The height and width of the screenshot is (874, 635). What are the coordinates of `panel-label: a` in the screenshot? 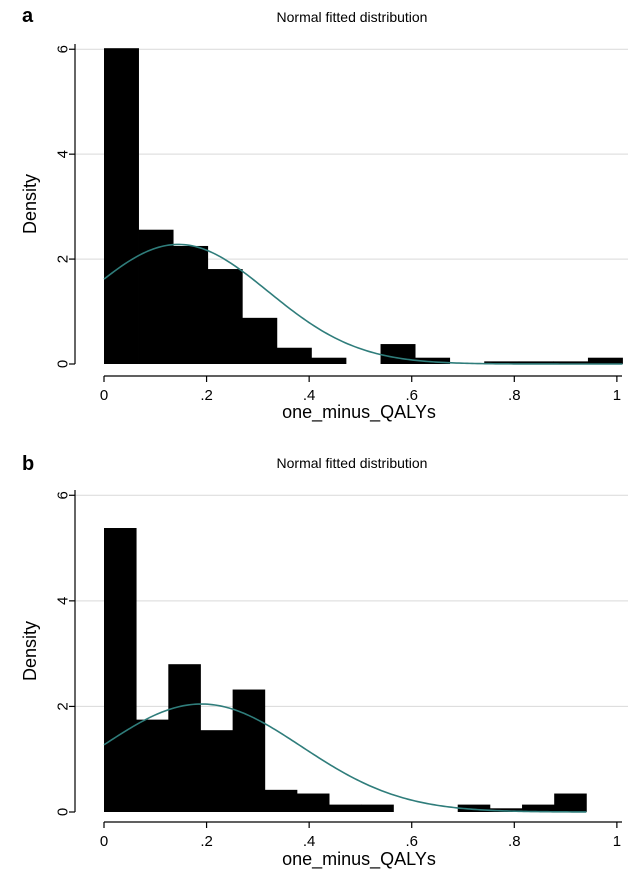 It's located at (28, 16).